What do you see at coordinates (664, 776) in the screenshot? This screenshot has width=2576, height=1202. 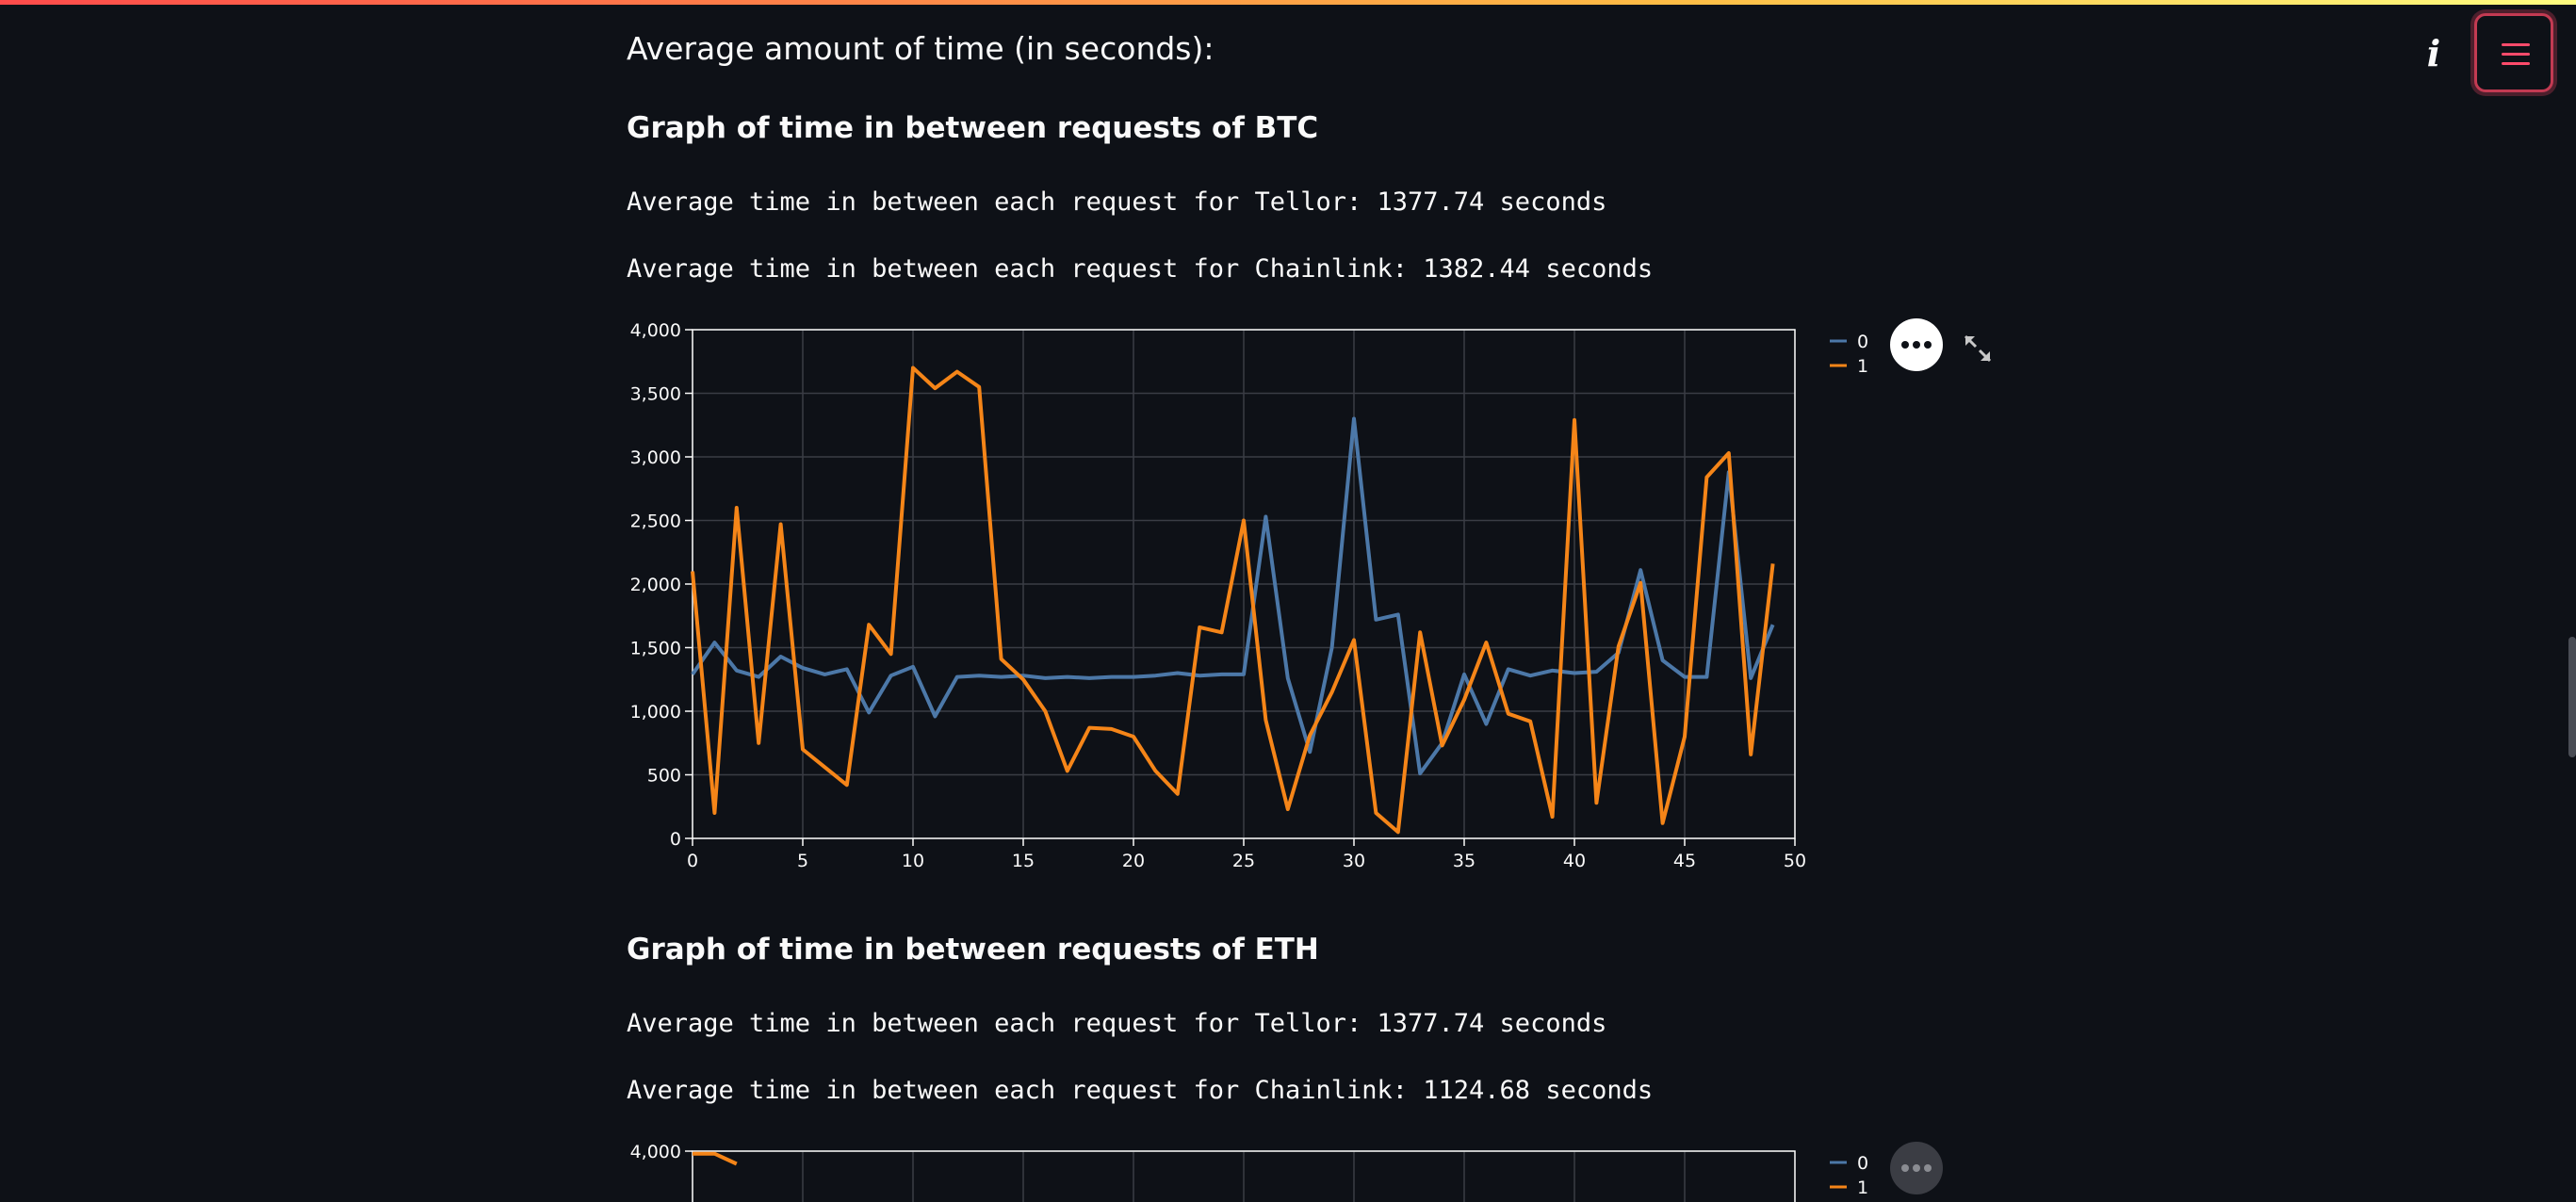 I see `y-tick-label: 500` at bounding box center [664, 776].